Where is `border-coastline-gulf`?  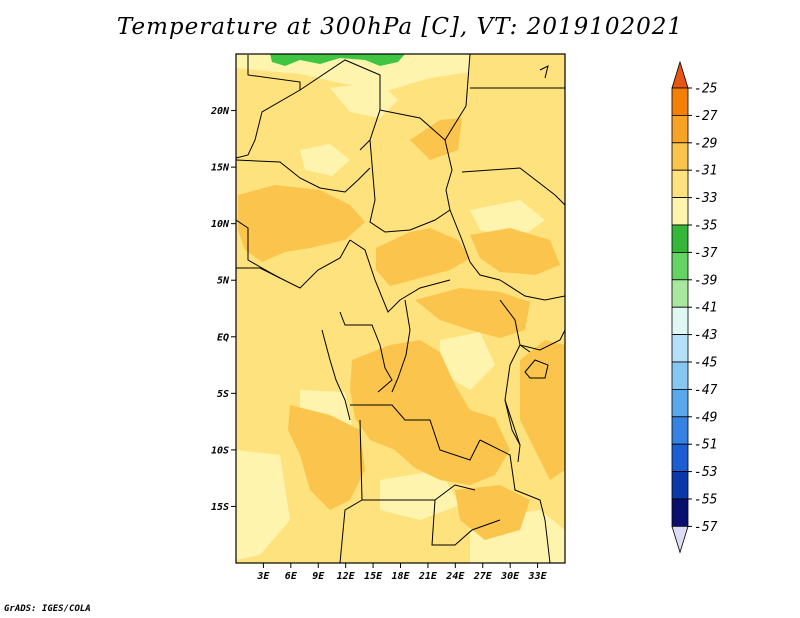 border-coastline-gulf is located at coordinates (258, 273).